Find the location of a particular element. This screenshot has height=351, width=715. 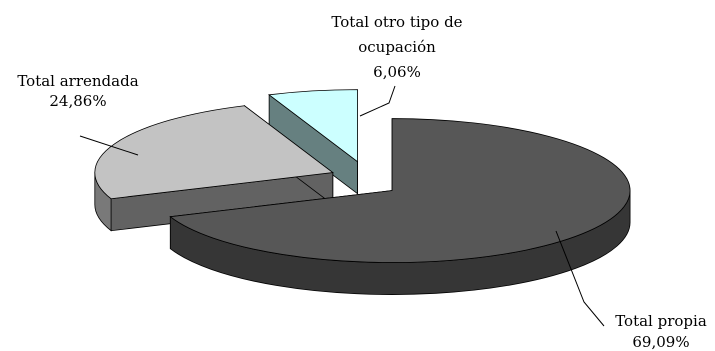

leader-line-otro is located at coordinates (377, 101).